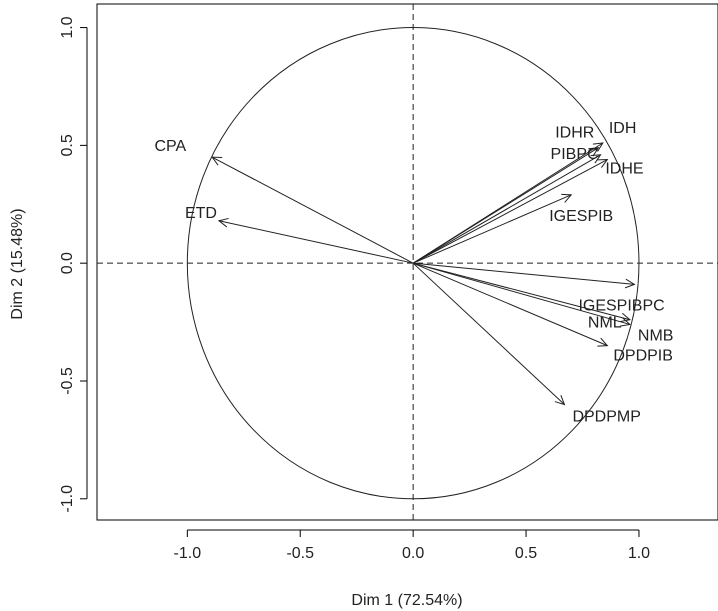  I want to click on vector-arrow-igespibpc, so click(523, 273).